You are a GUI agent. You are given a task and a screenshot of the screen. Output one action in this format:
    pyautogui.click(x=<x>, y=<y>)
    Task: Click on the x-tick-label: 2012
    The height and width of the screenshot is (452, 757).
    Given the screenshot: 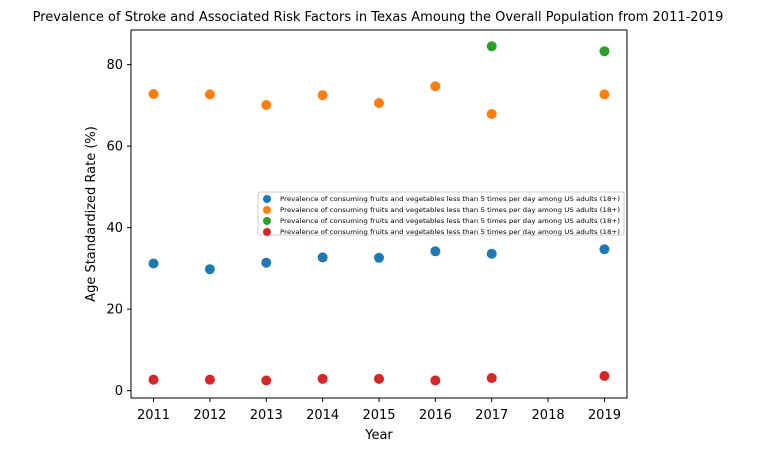 What is the action you would take?
    pyautogui.click(x=209, y=415)
    